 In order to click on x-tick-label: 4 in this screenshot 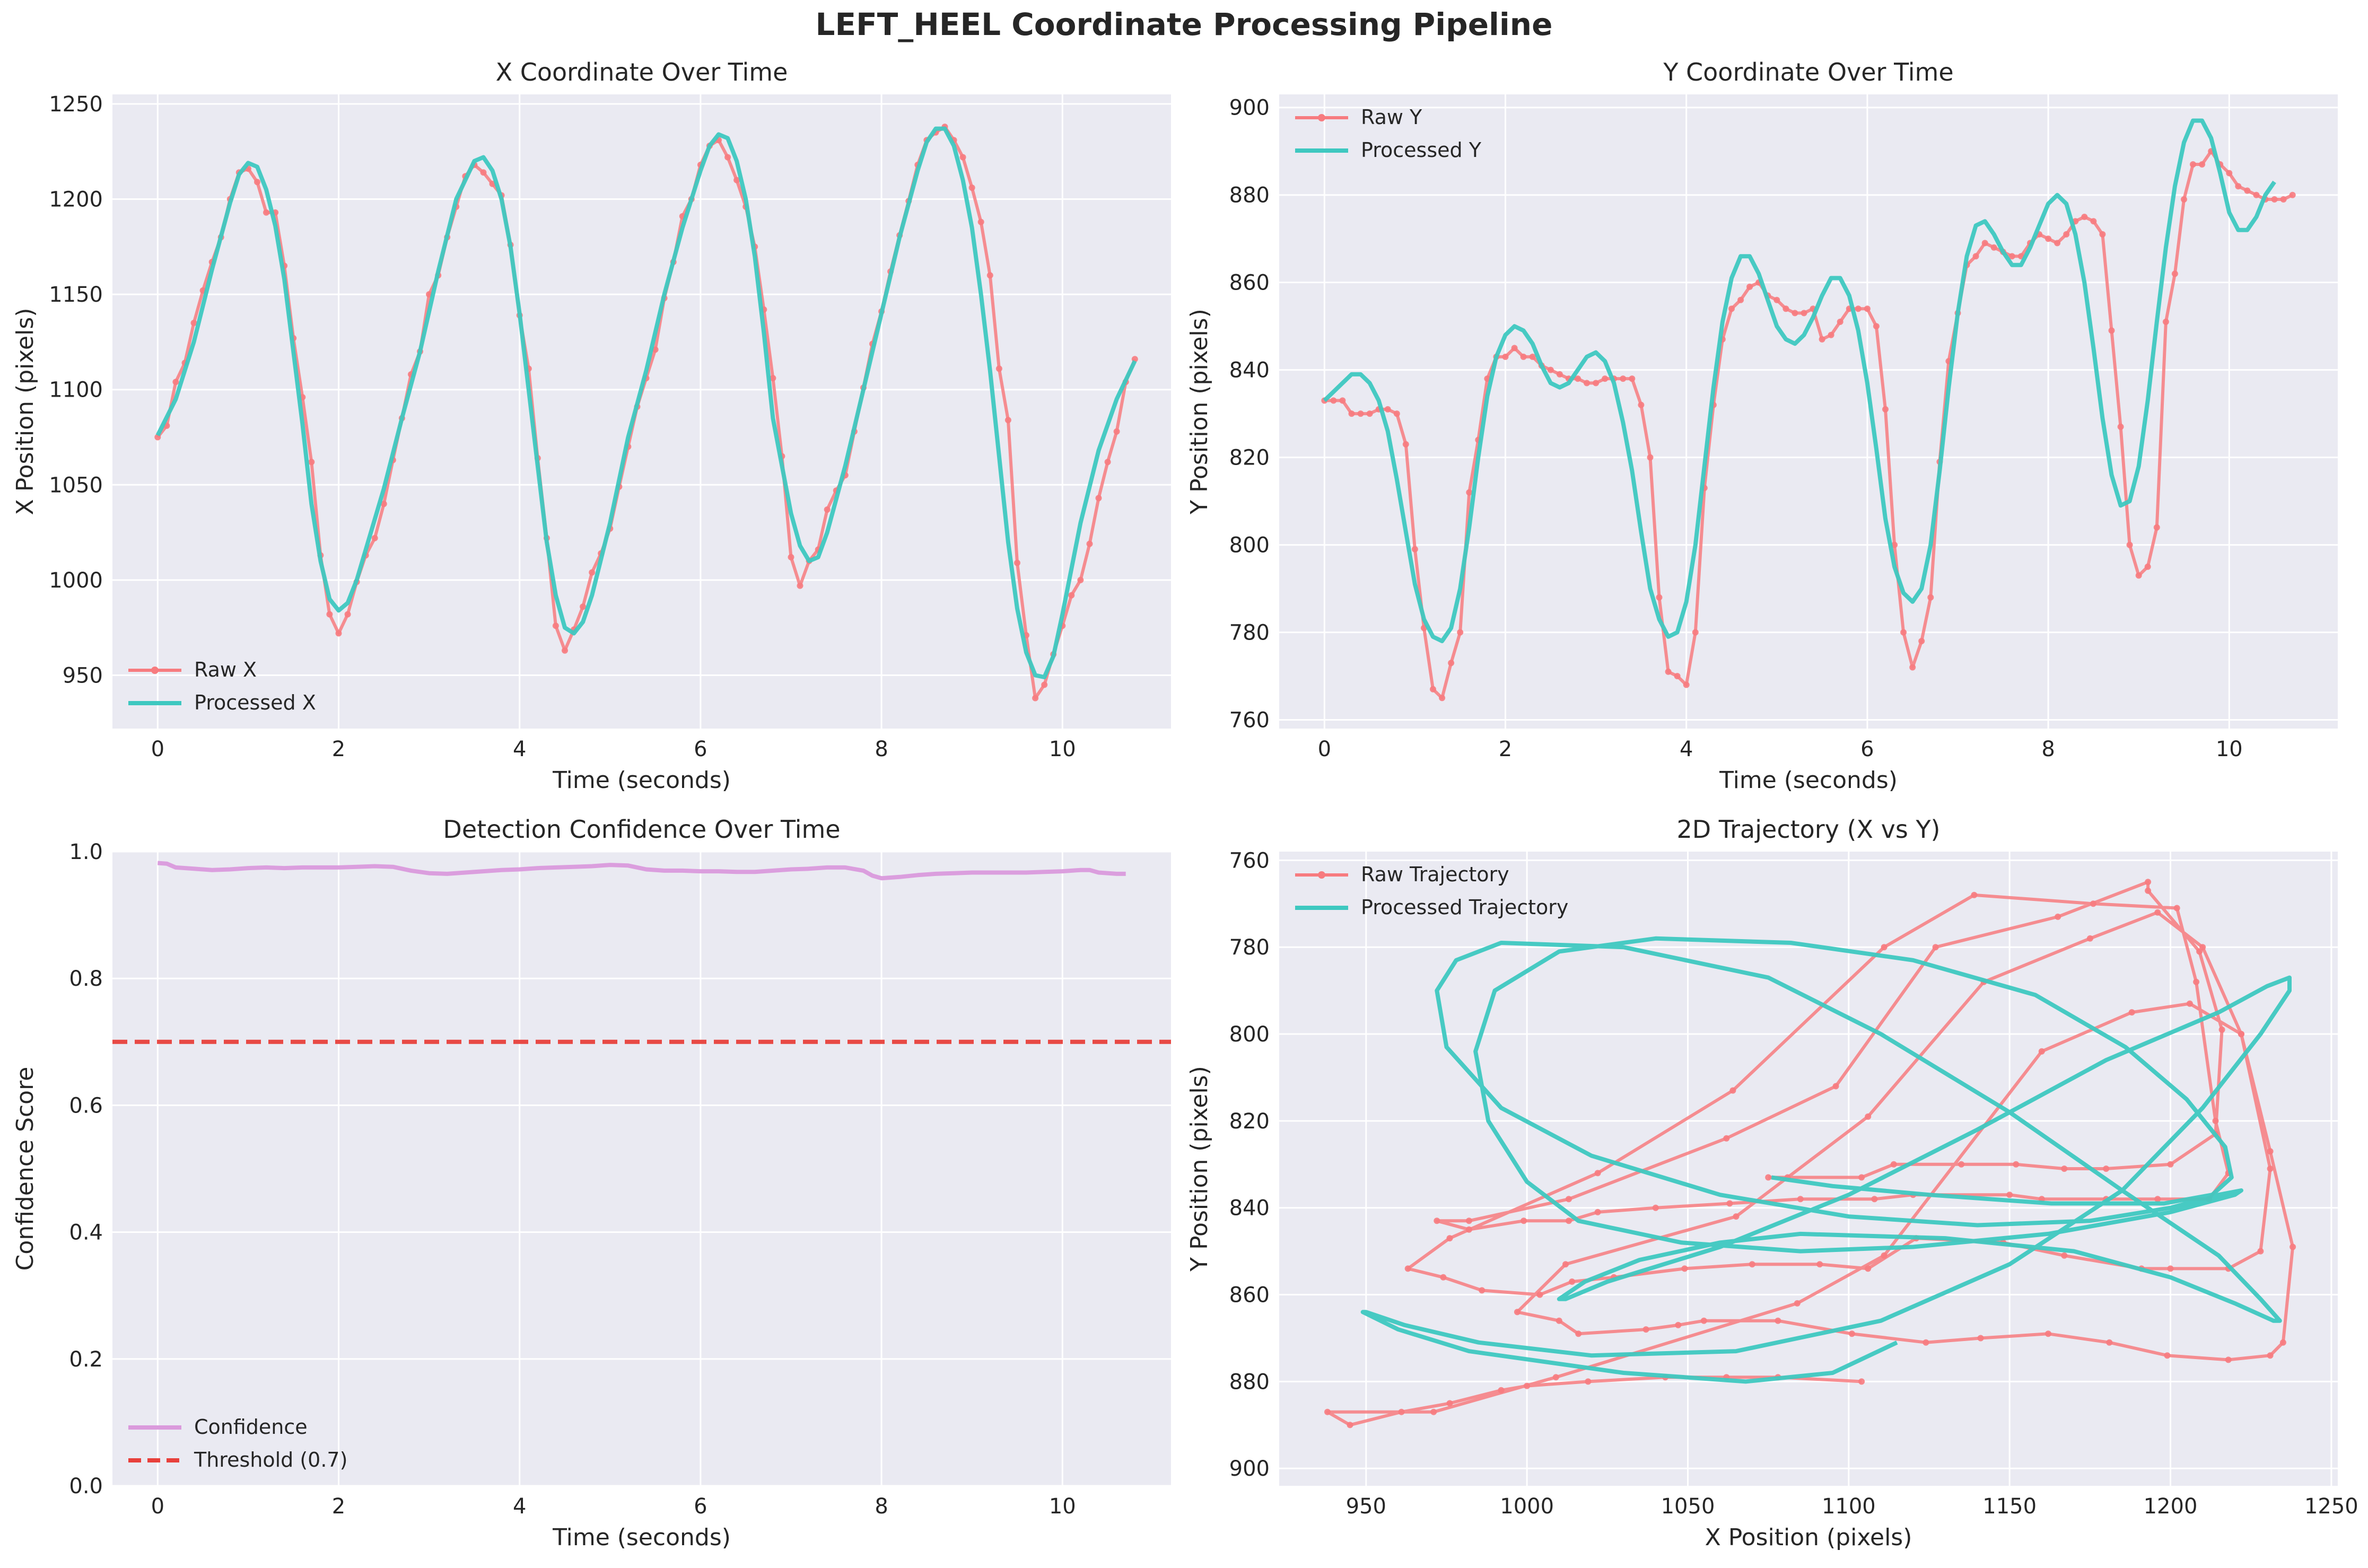, I will do `click(519, 1507)`.